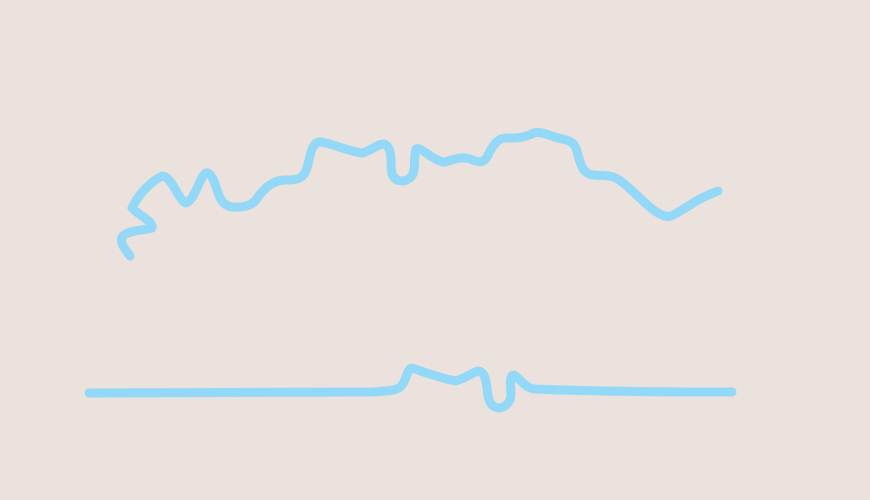 The image size is (870, 500). Describe the element at coordinates (410, 388) in the screenshot. I see `lower-flat-stroke` at that location.